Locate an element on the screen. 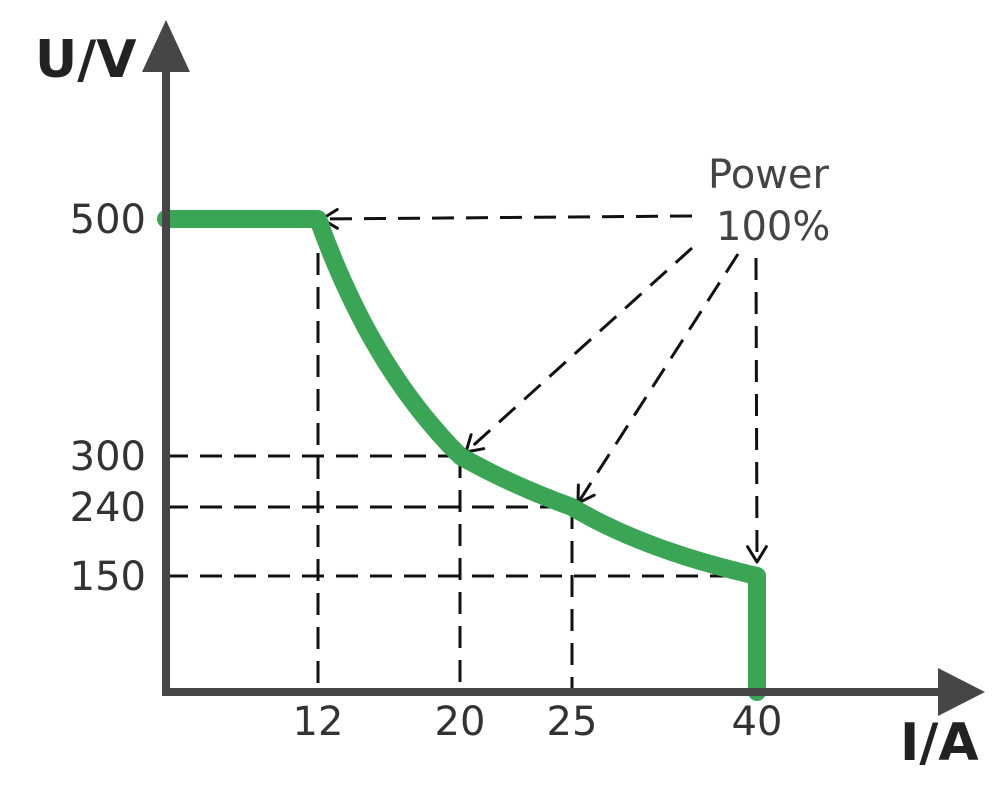 Image resolution: width=1000 pixels, height=807 pixels. y-tick-label-2: 240 is located at coordinates (108, 508).